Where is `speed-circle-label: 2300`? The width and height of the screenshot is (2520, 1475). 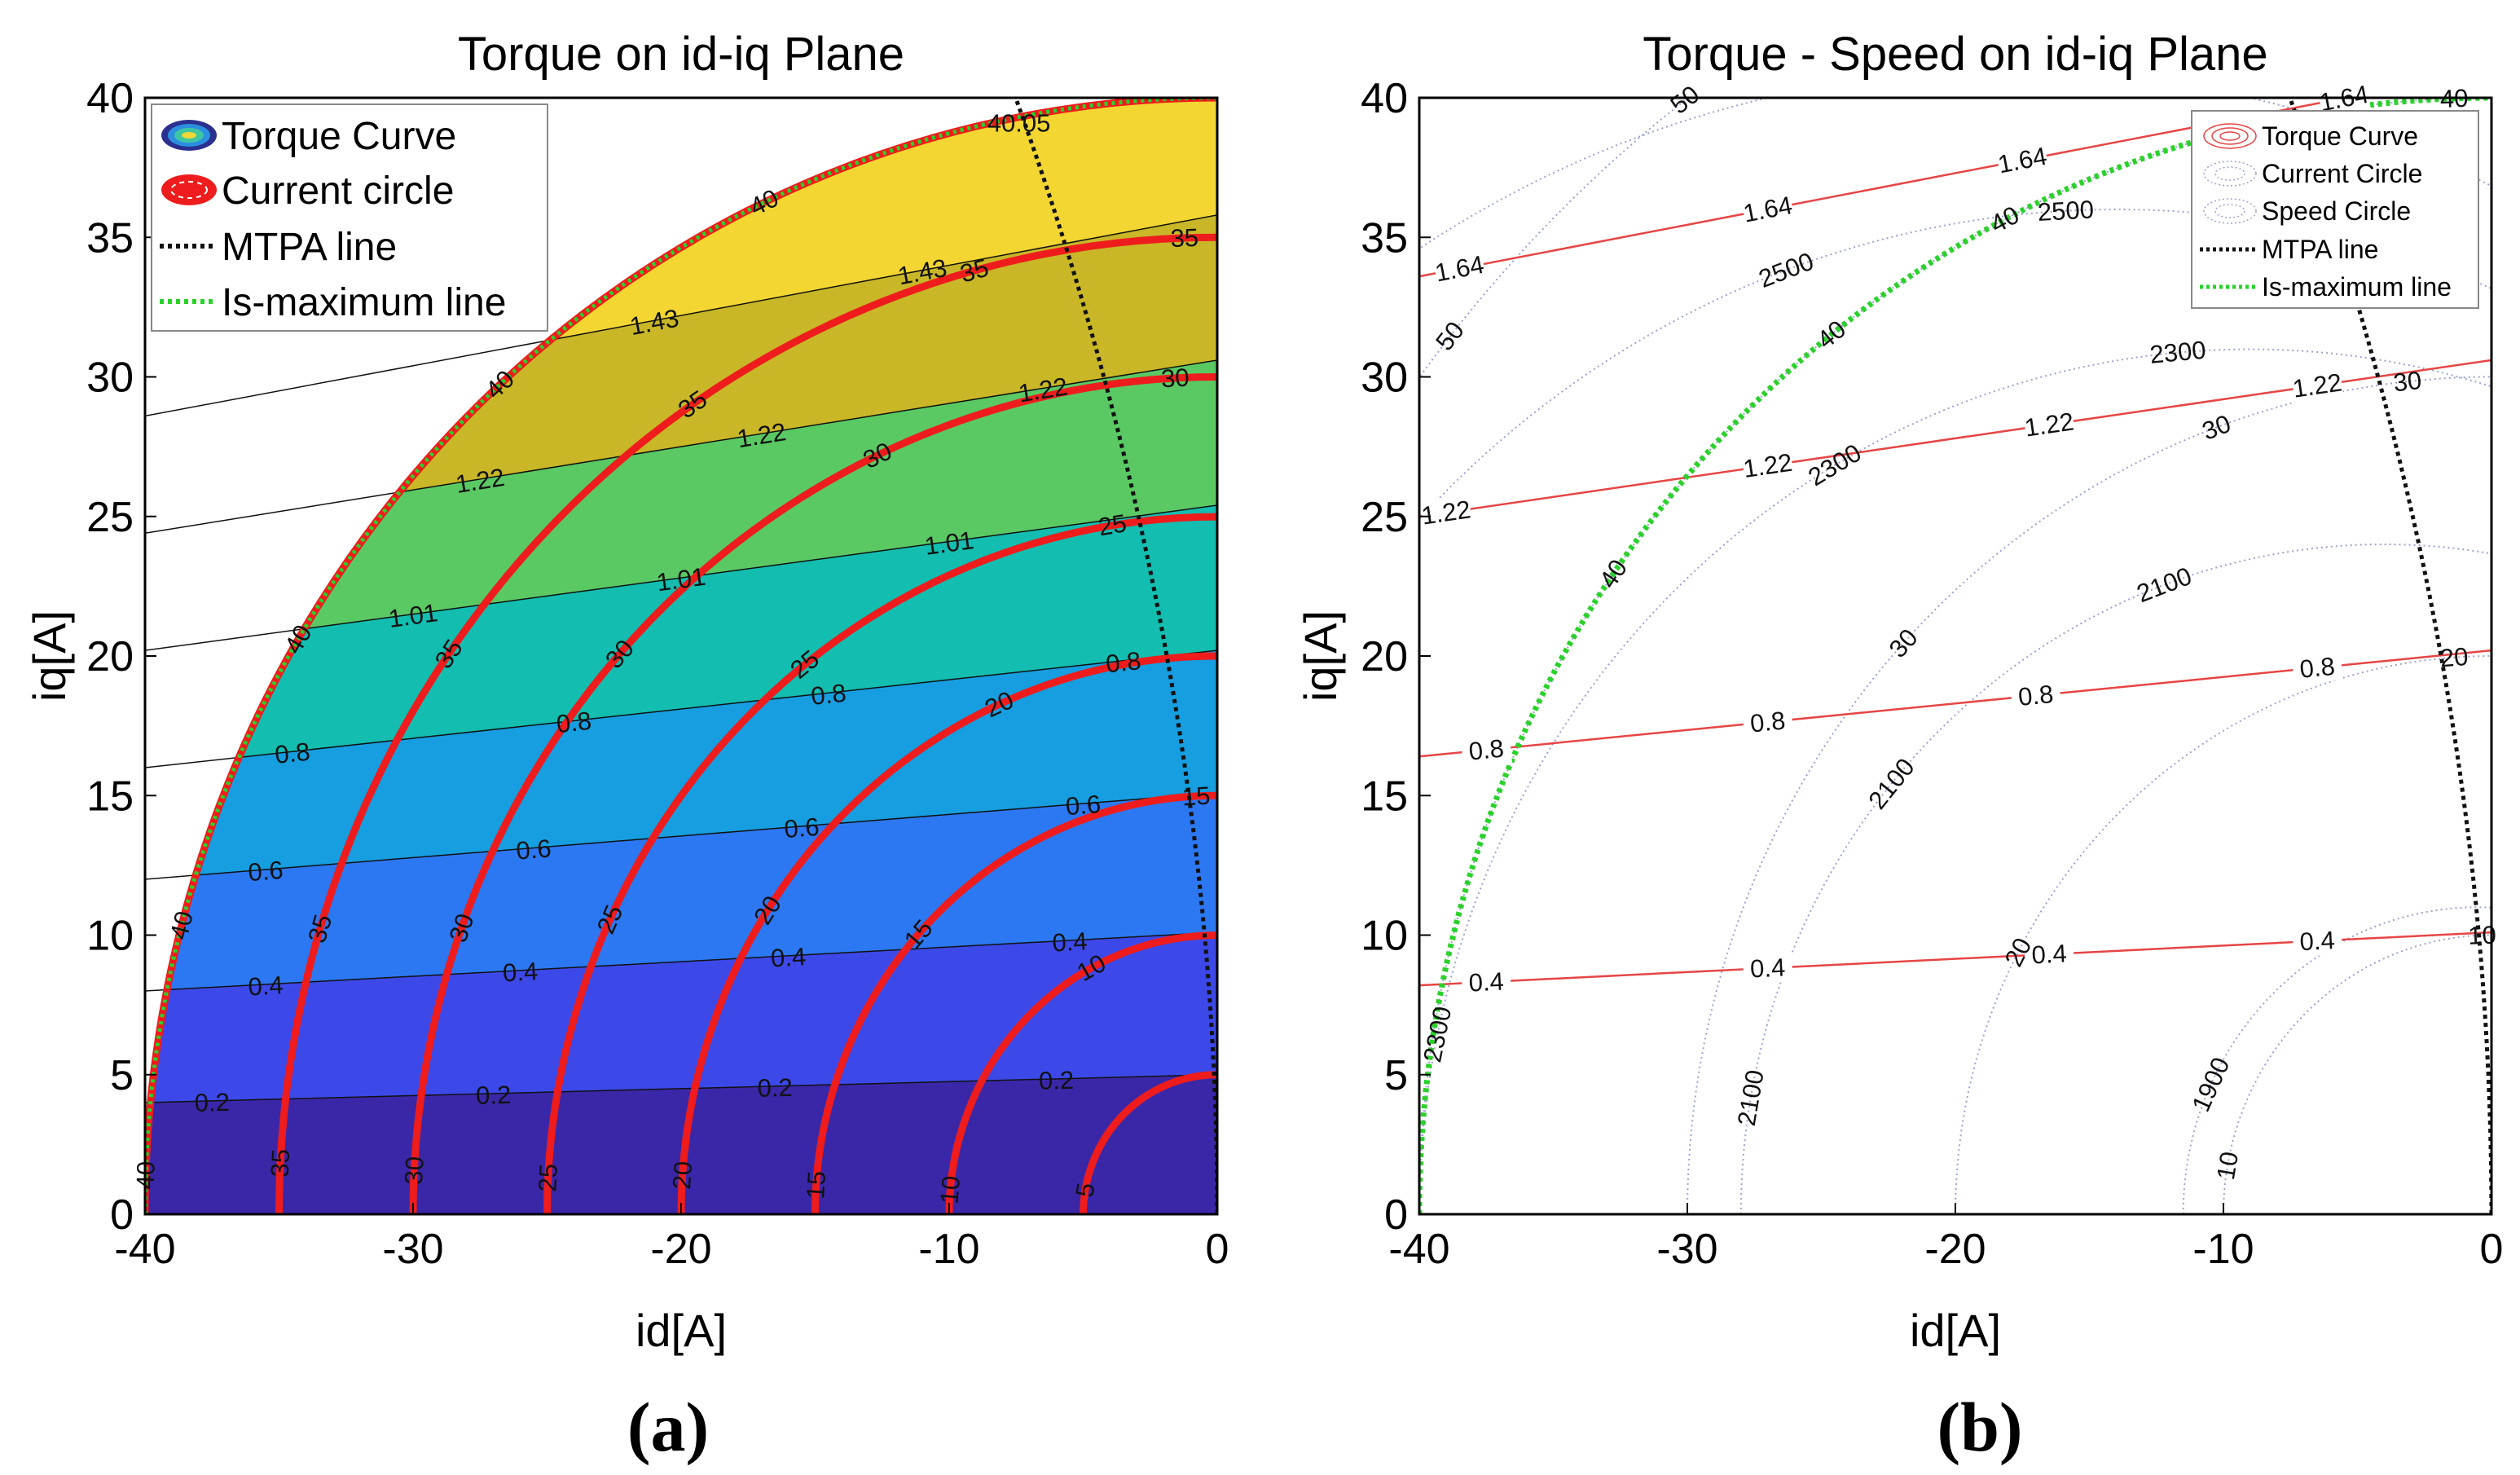
speed-circle-label: 2300 is located at coordinates (2177, 352).